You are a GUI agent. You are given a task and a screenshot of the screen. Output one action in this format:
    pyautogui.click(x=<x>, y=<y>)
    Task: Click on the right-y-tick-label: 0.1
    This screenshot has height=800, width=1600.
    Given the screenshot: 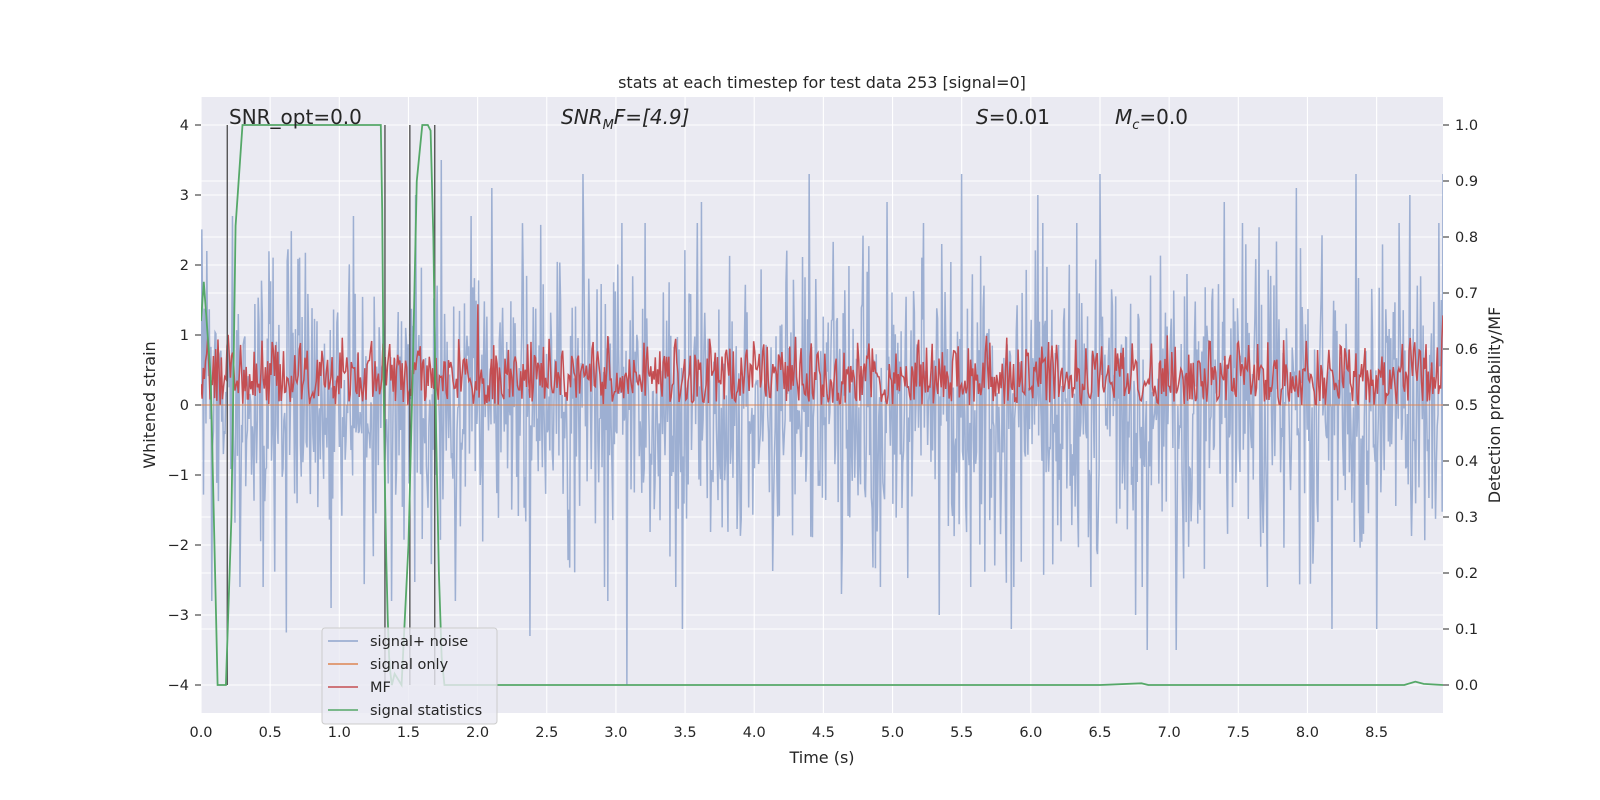 What is the action you would take?
    pyautogui.click(x=1466, y=630)
    